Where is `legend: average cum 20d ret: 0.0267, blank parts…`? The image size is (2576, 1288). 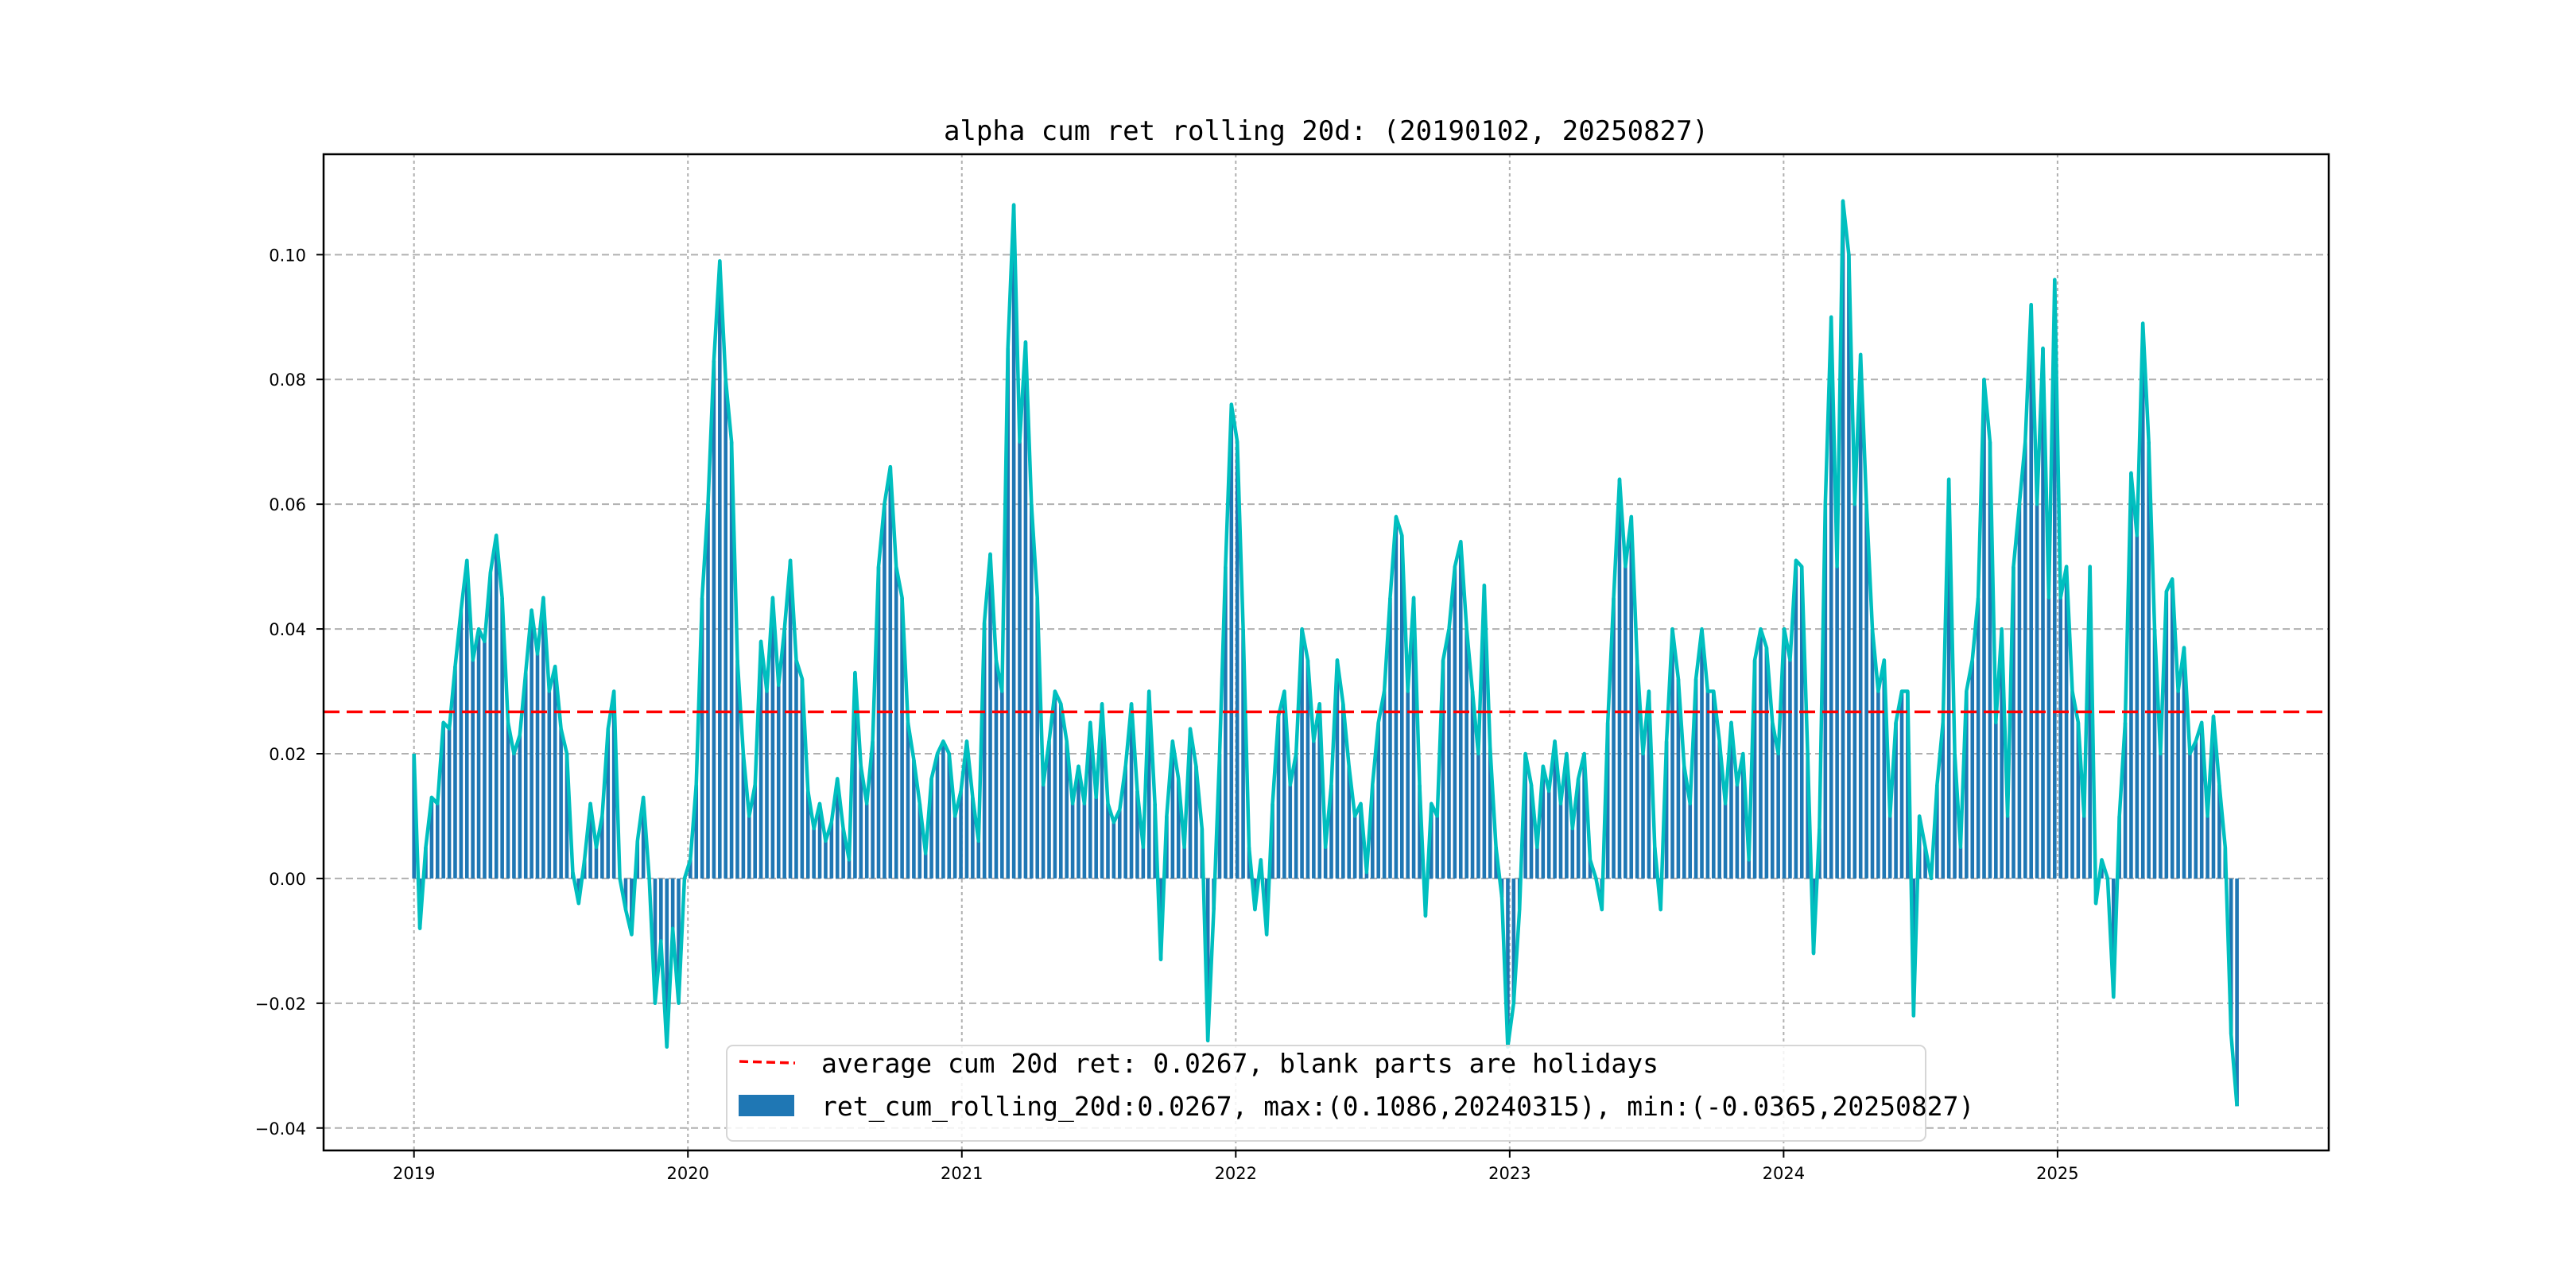
legend: average cum 20d ret: 0.0267, blank parts… is located at coordinates (1350, 1093).